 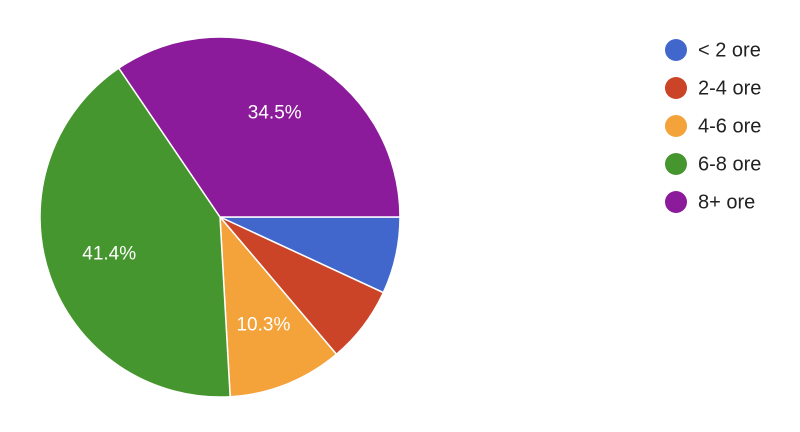 What do you see at coordinates (275, 113) in the screenshot?
I see `slice-label: 34.5%` at bounding box center [275, 113].